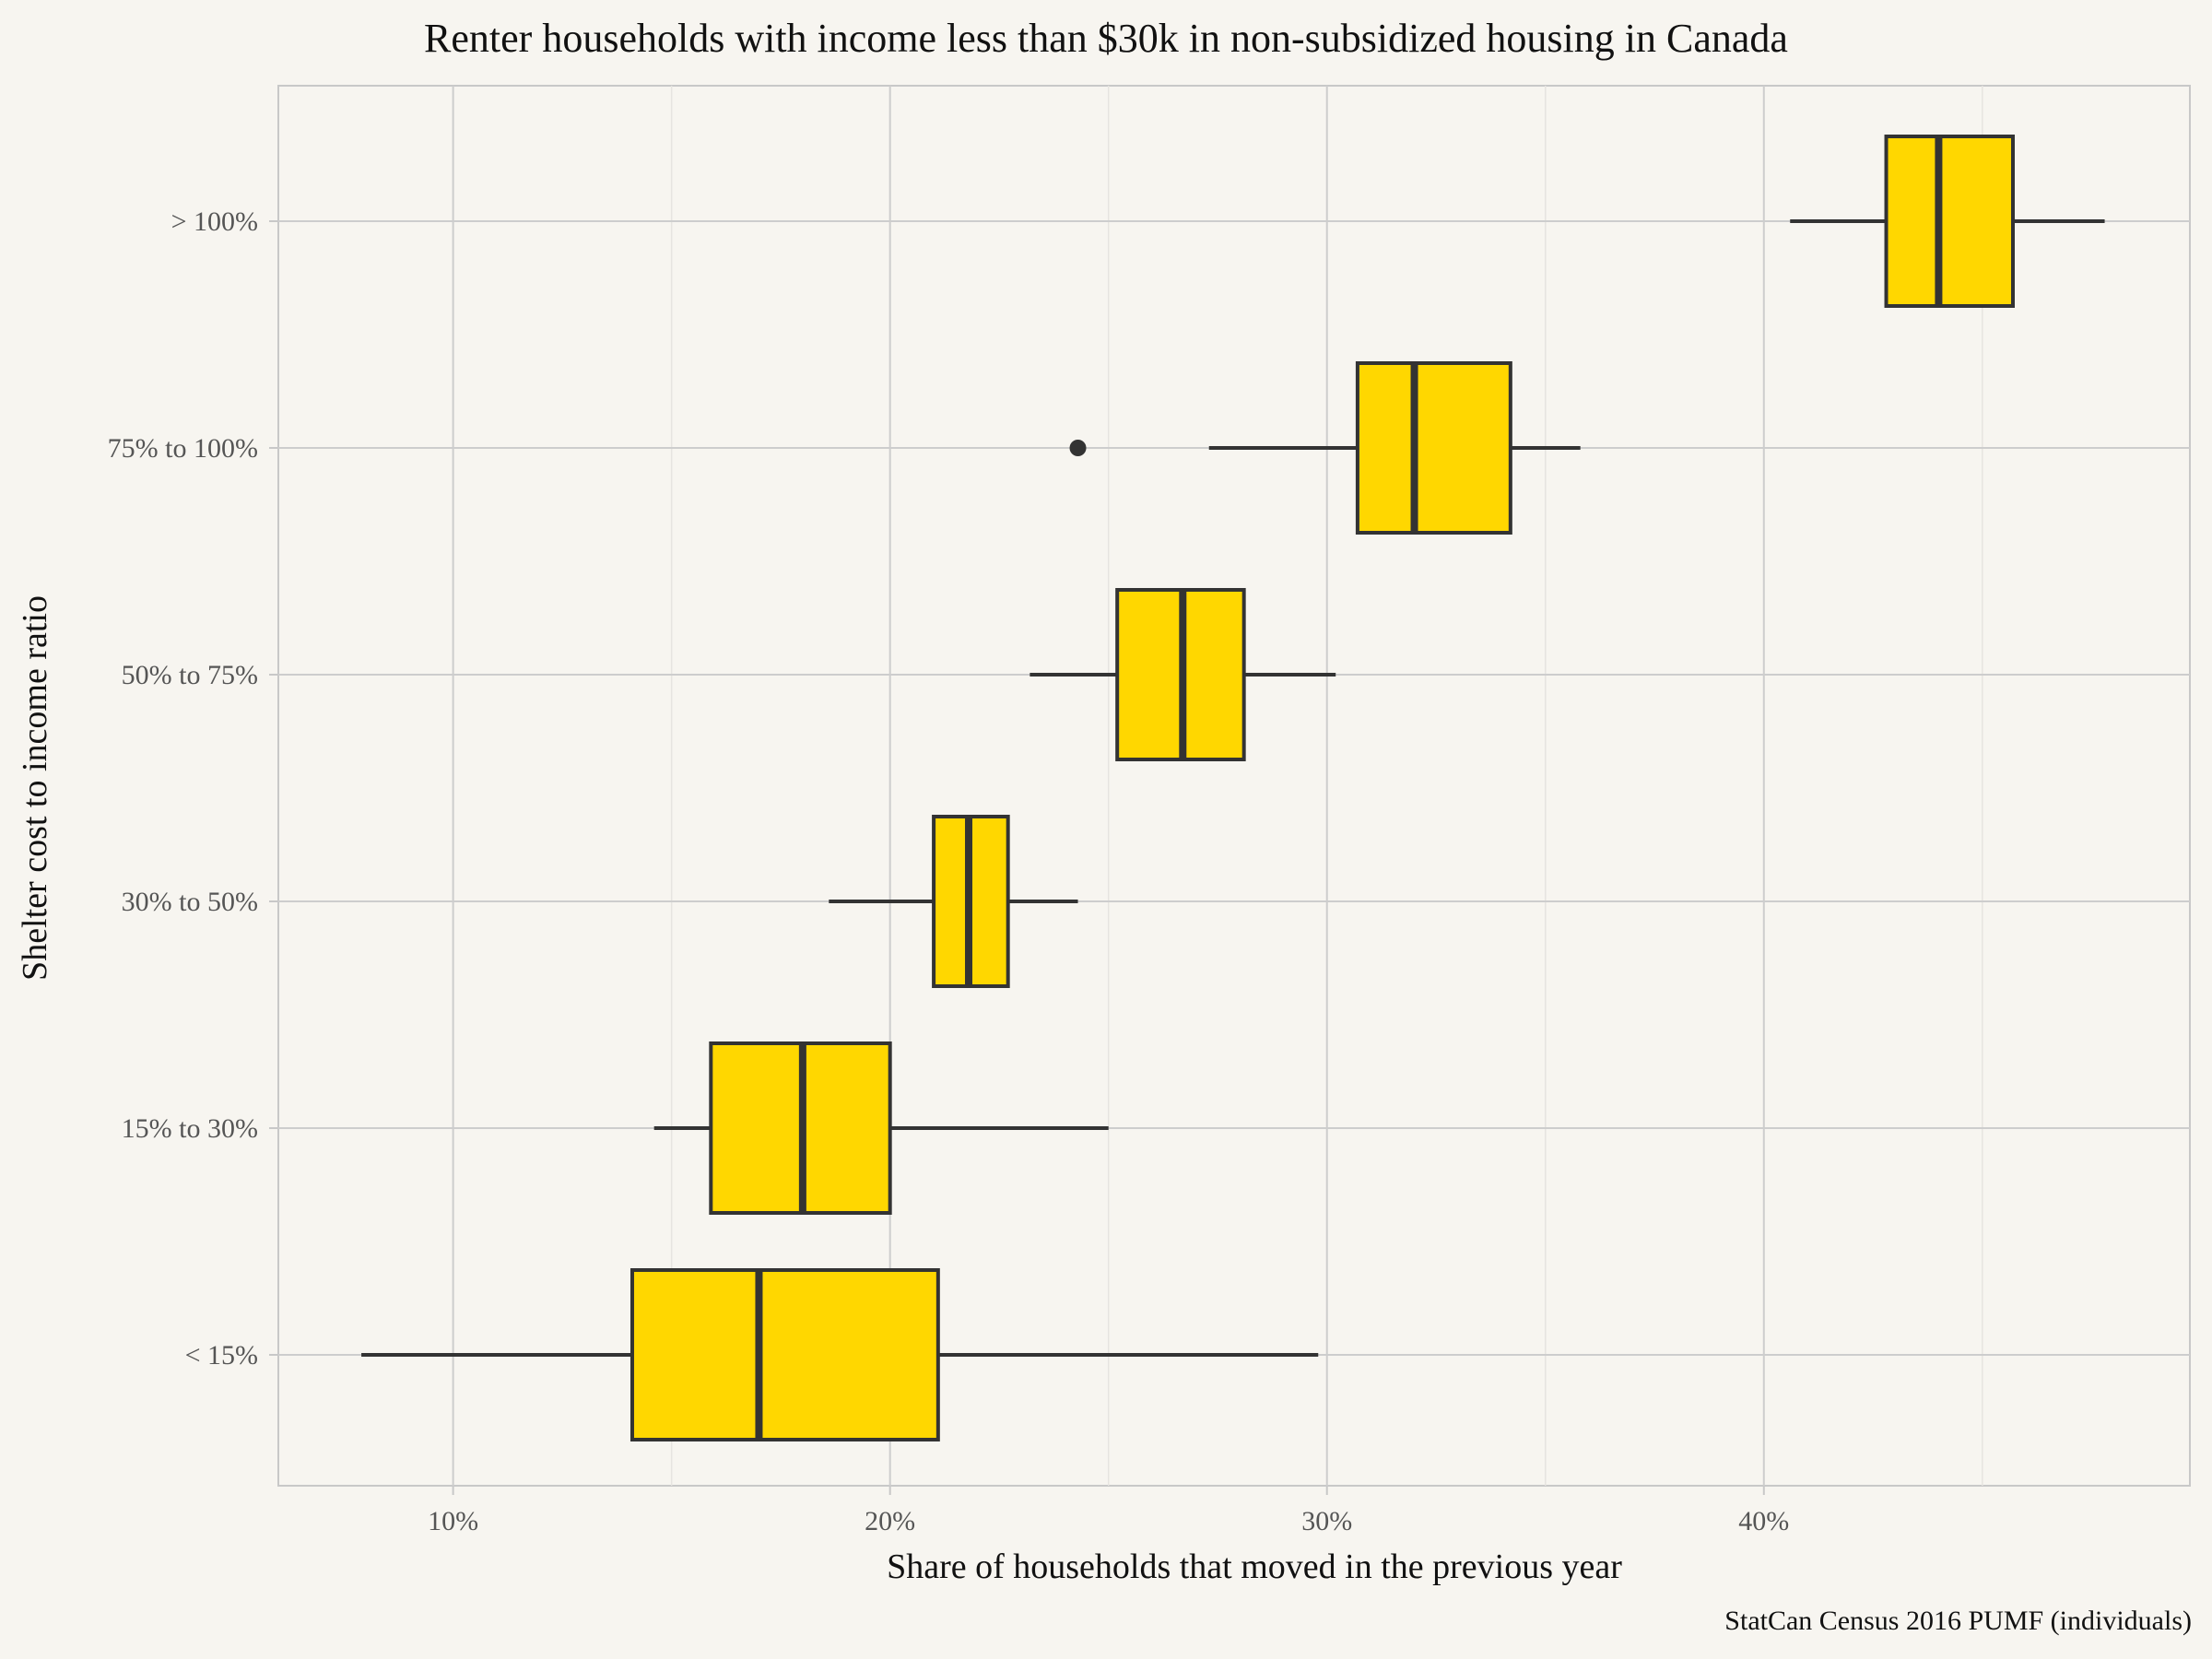 The width and height of the screenshot is (2212, 1659). What do you see at coordinates (1763, 1521) in the screenshot?
I see `x-tick-label: 40%` at bounding box center [1763, 1521].